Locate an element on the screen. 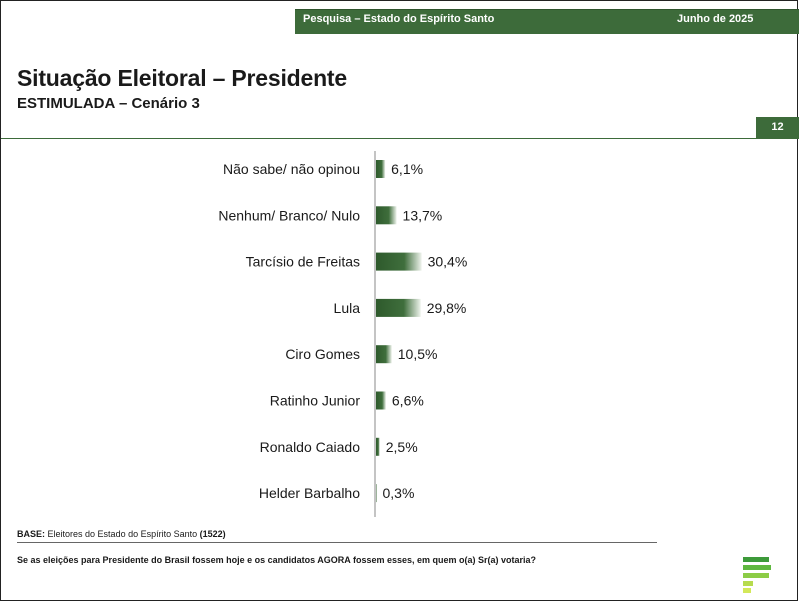 The width and height of the screenshot is (800, 604). page-number: 12 is located at coordinates (777, 127).